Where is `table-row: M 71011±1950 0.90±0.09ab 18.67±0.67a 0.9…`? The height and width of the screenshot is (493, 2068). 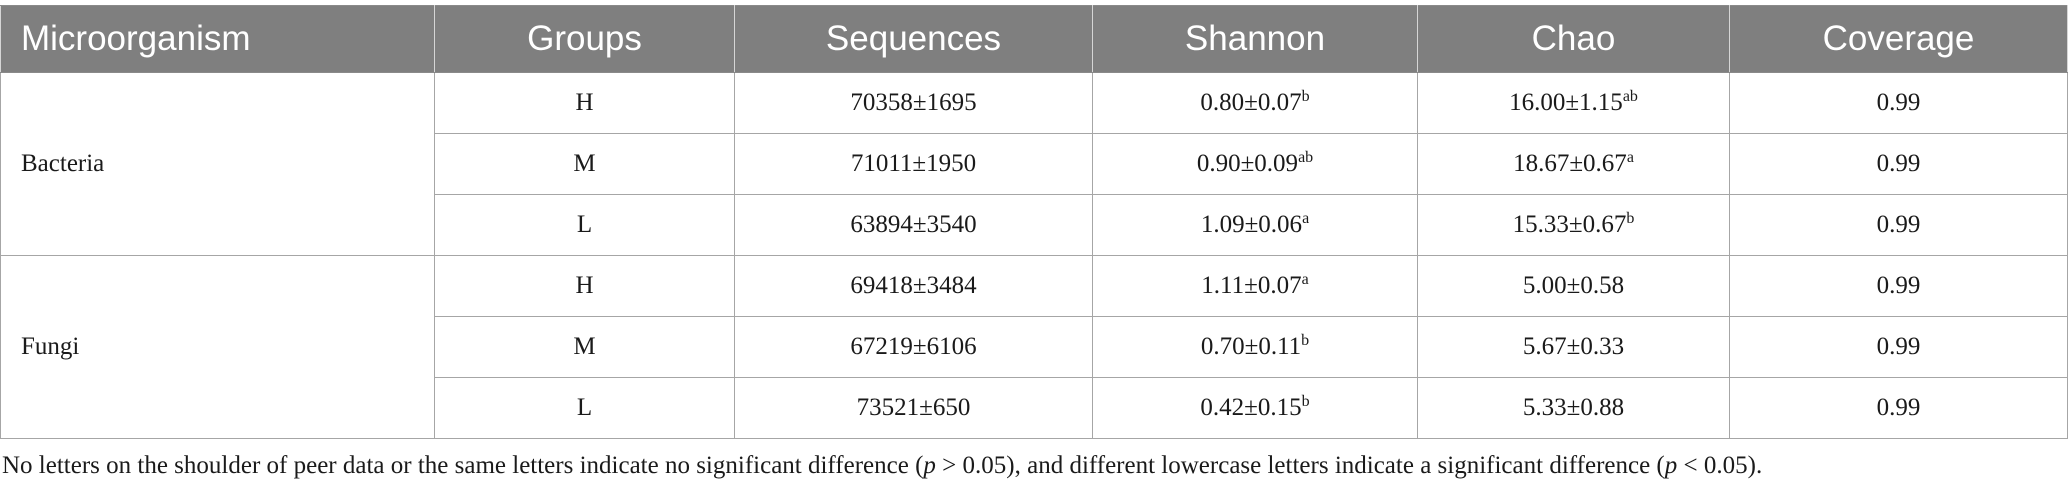 table-row: M 71011±1950 0.90±0.09ab 18.67±0.67a 0.9… is located at coordinates (1034, 164).